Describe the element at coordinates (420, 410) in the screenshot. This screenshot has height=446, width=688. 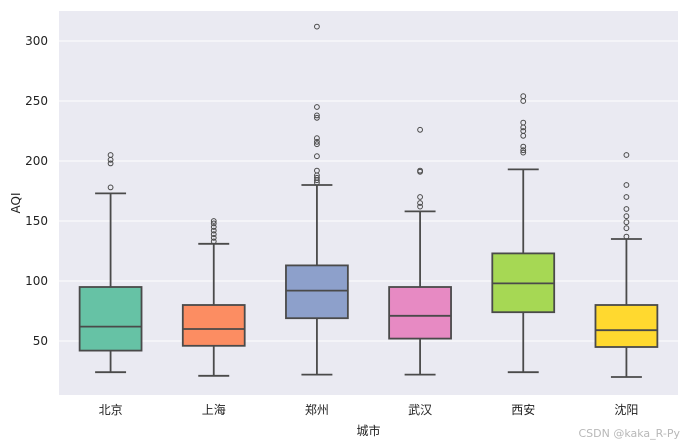
I see `x-tick-label: 武汉` at that location.